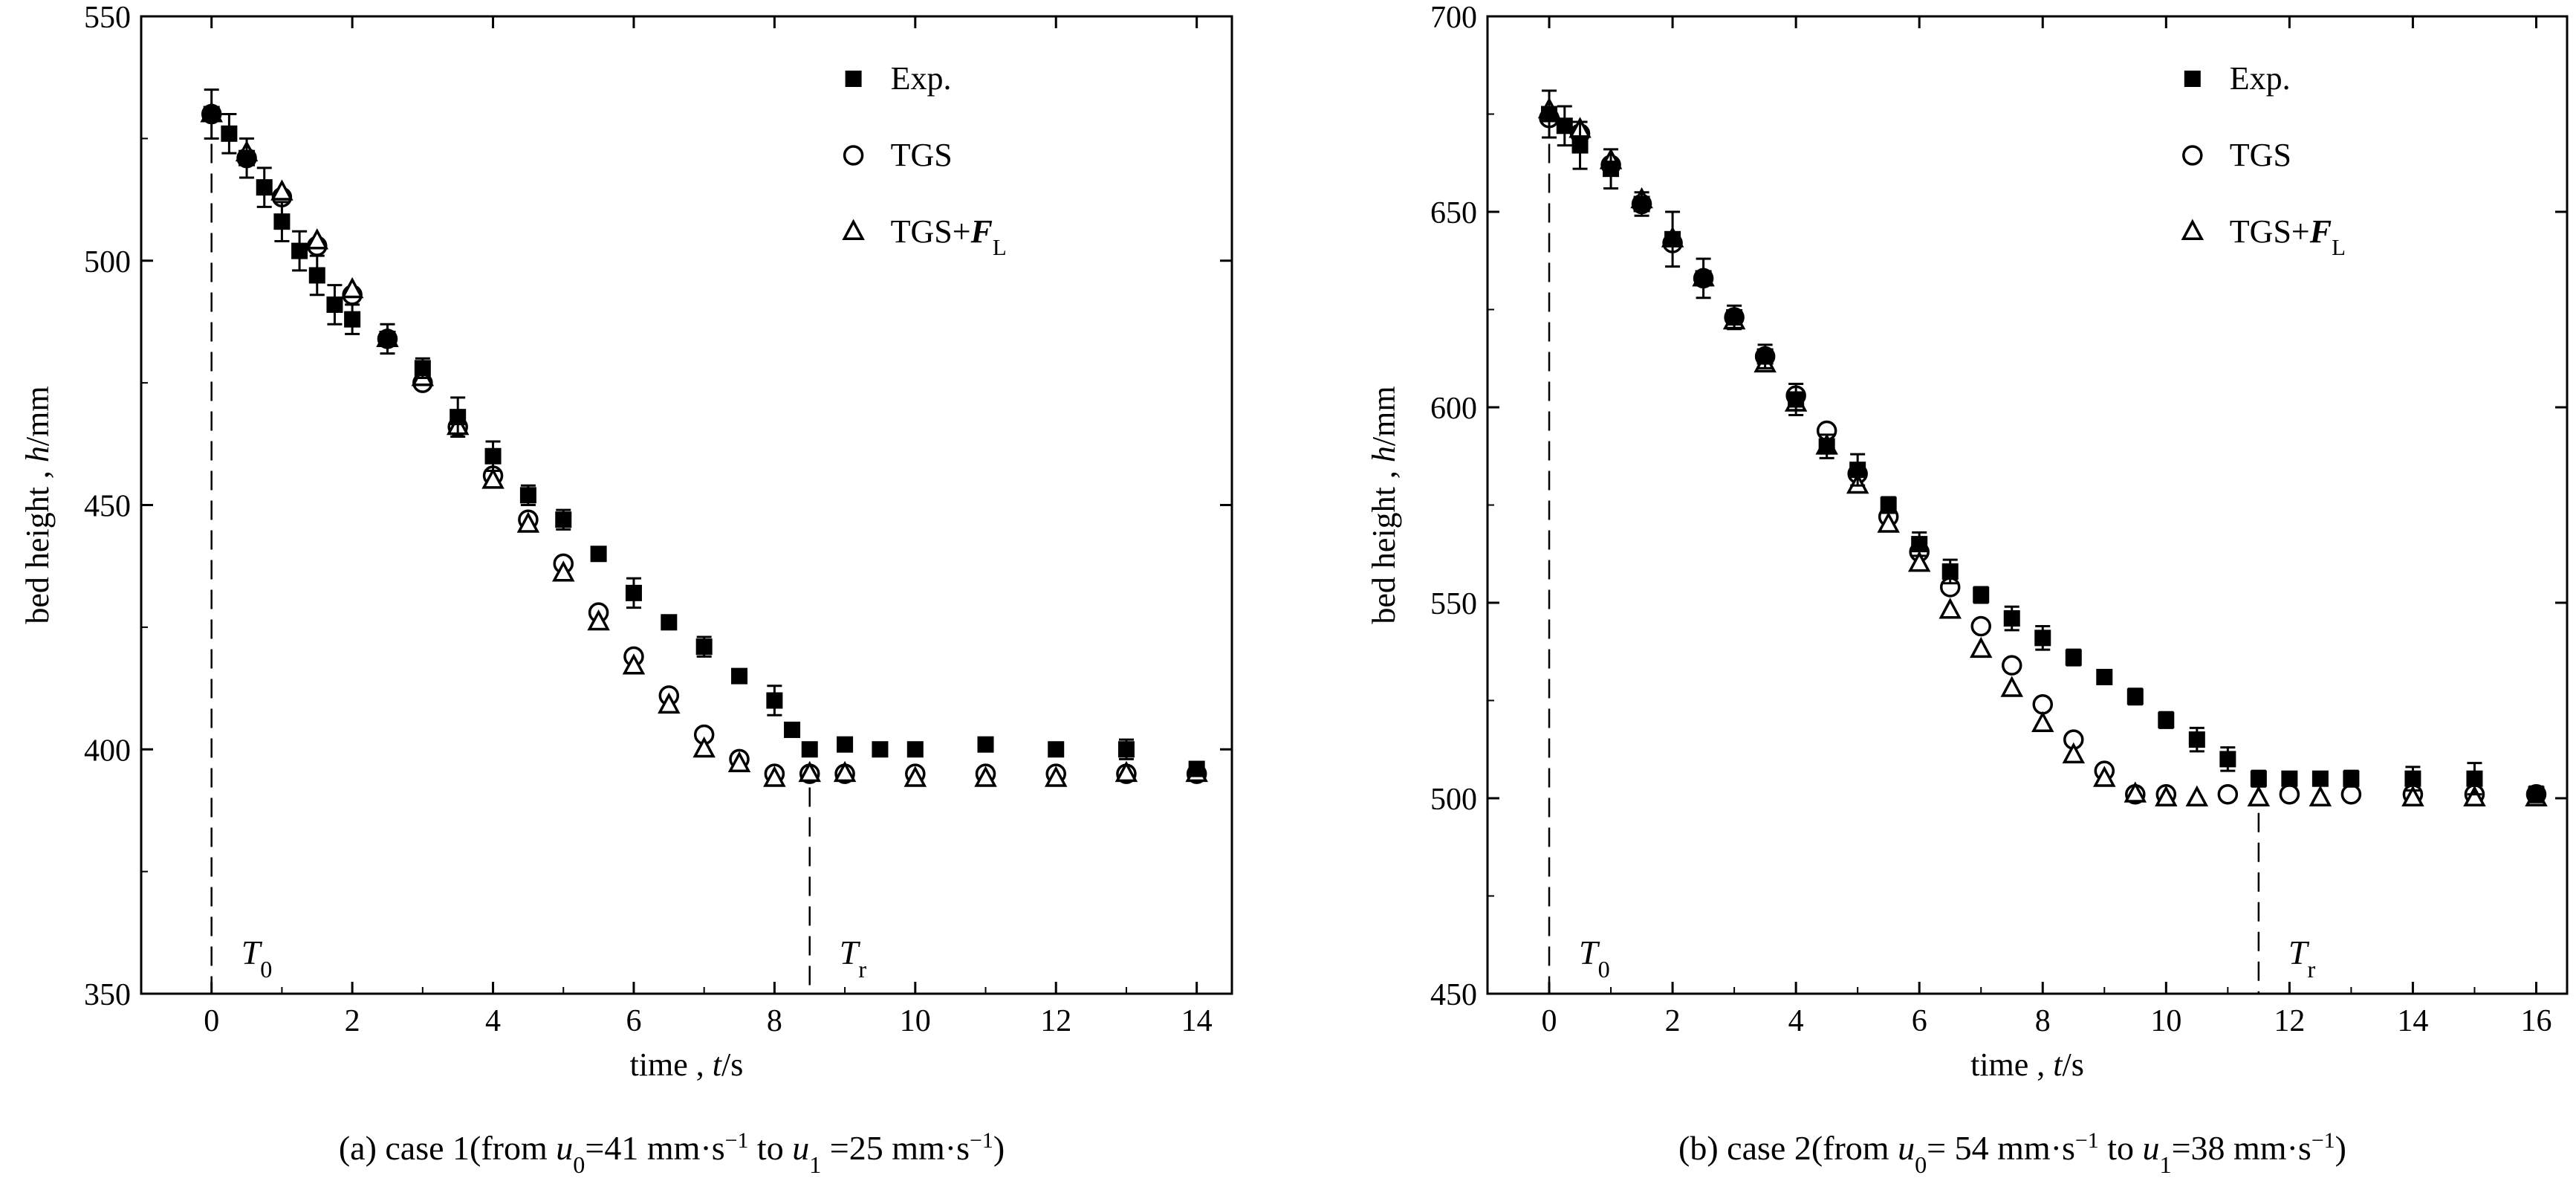  What do you see at coordinates (2043, 1021) in the screenshot?
I see `x-tick-label: 8` at bounding box center [2043, 1021].